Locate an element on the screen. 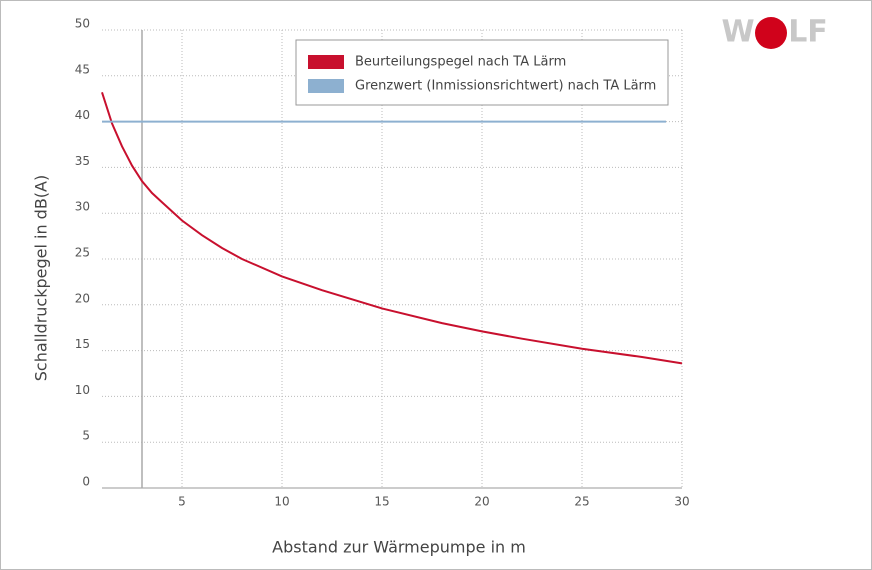 This screenshot has height=570, width=872. logo-circle is located at coordinates (771, 33).